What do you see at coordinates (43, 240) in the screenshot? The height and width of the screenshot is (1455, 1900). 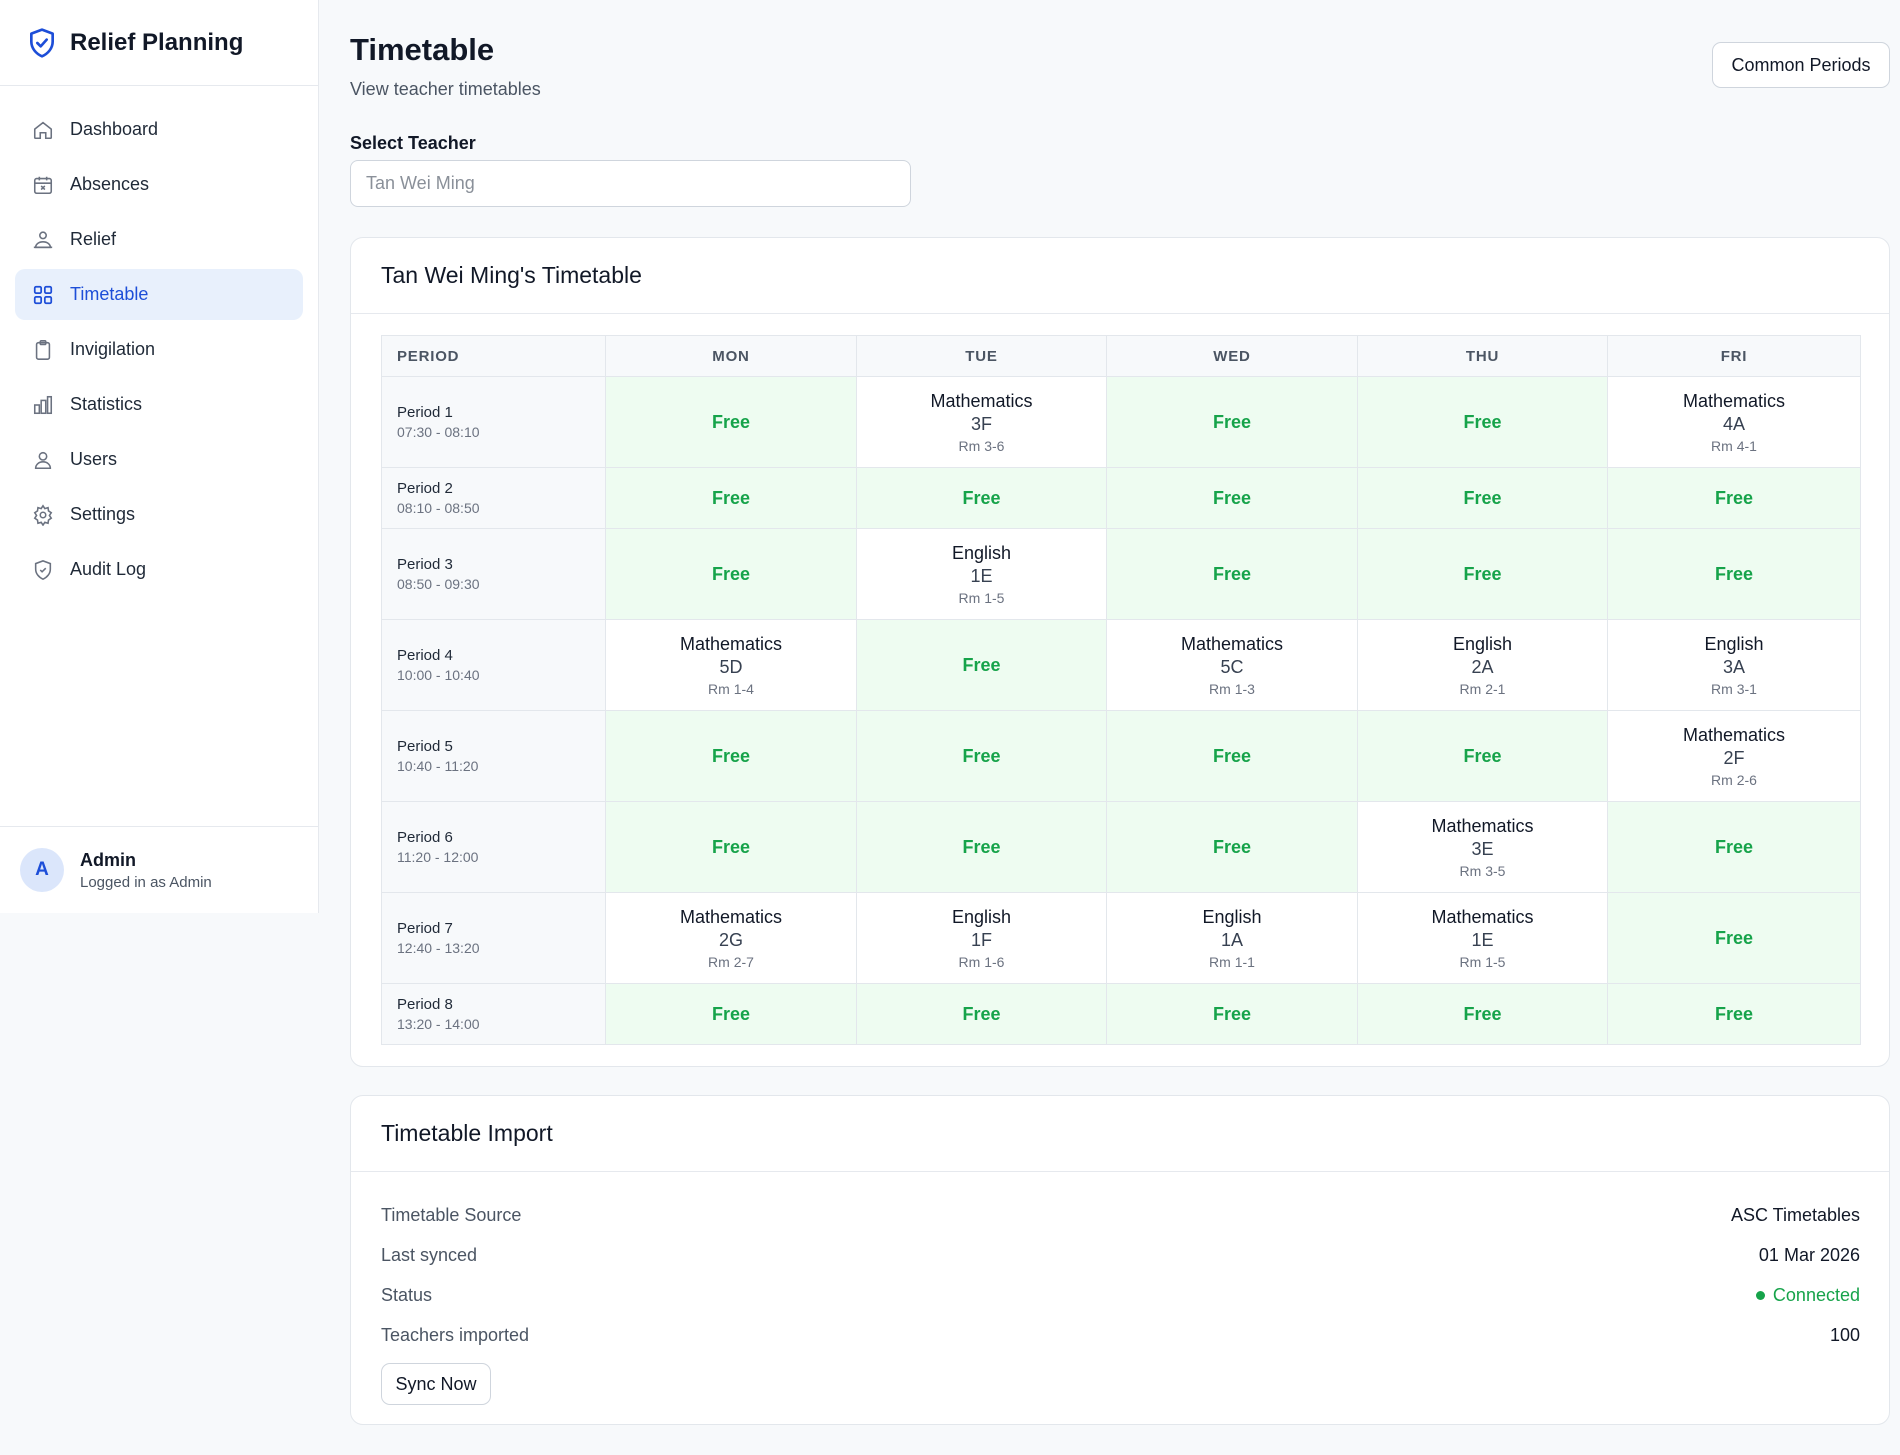 I see `users-icon` at bounding box center [43, 240].